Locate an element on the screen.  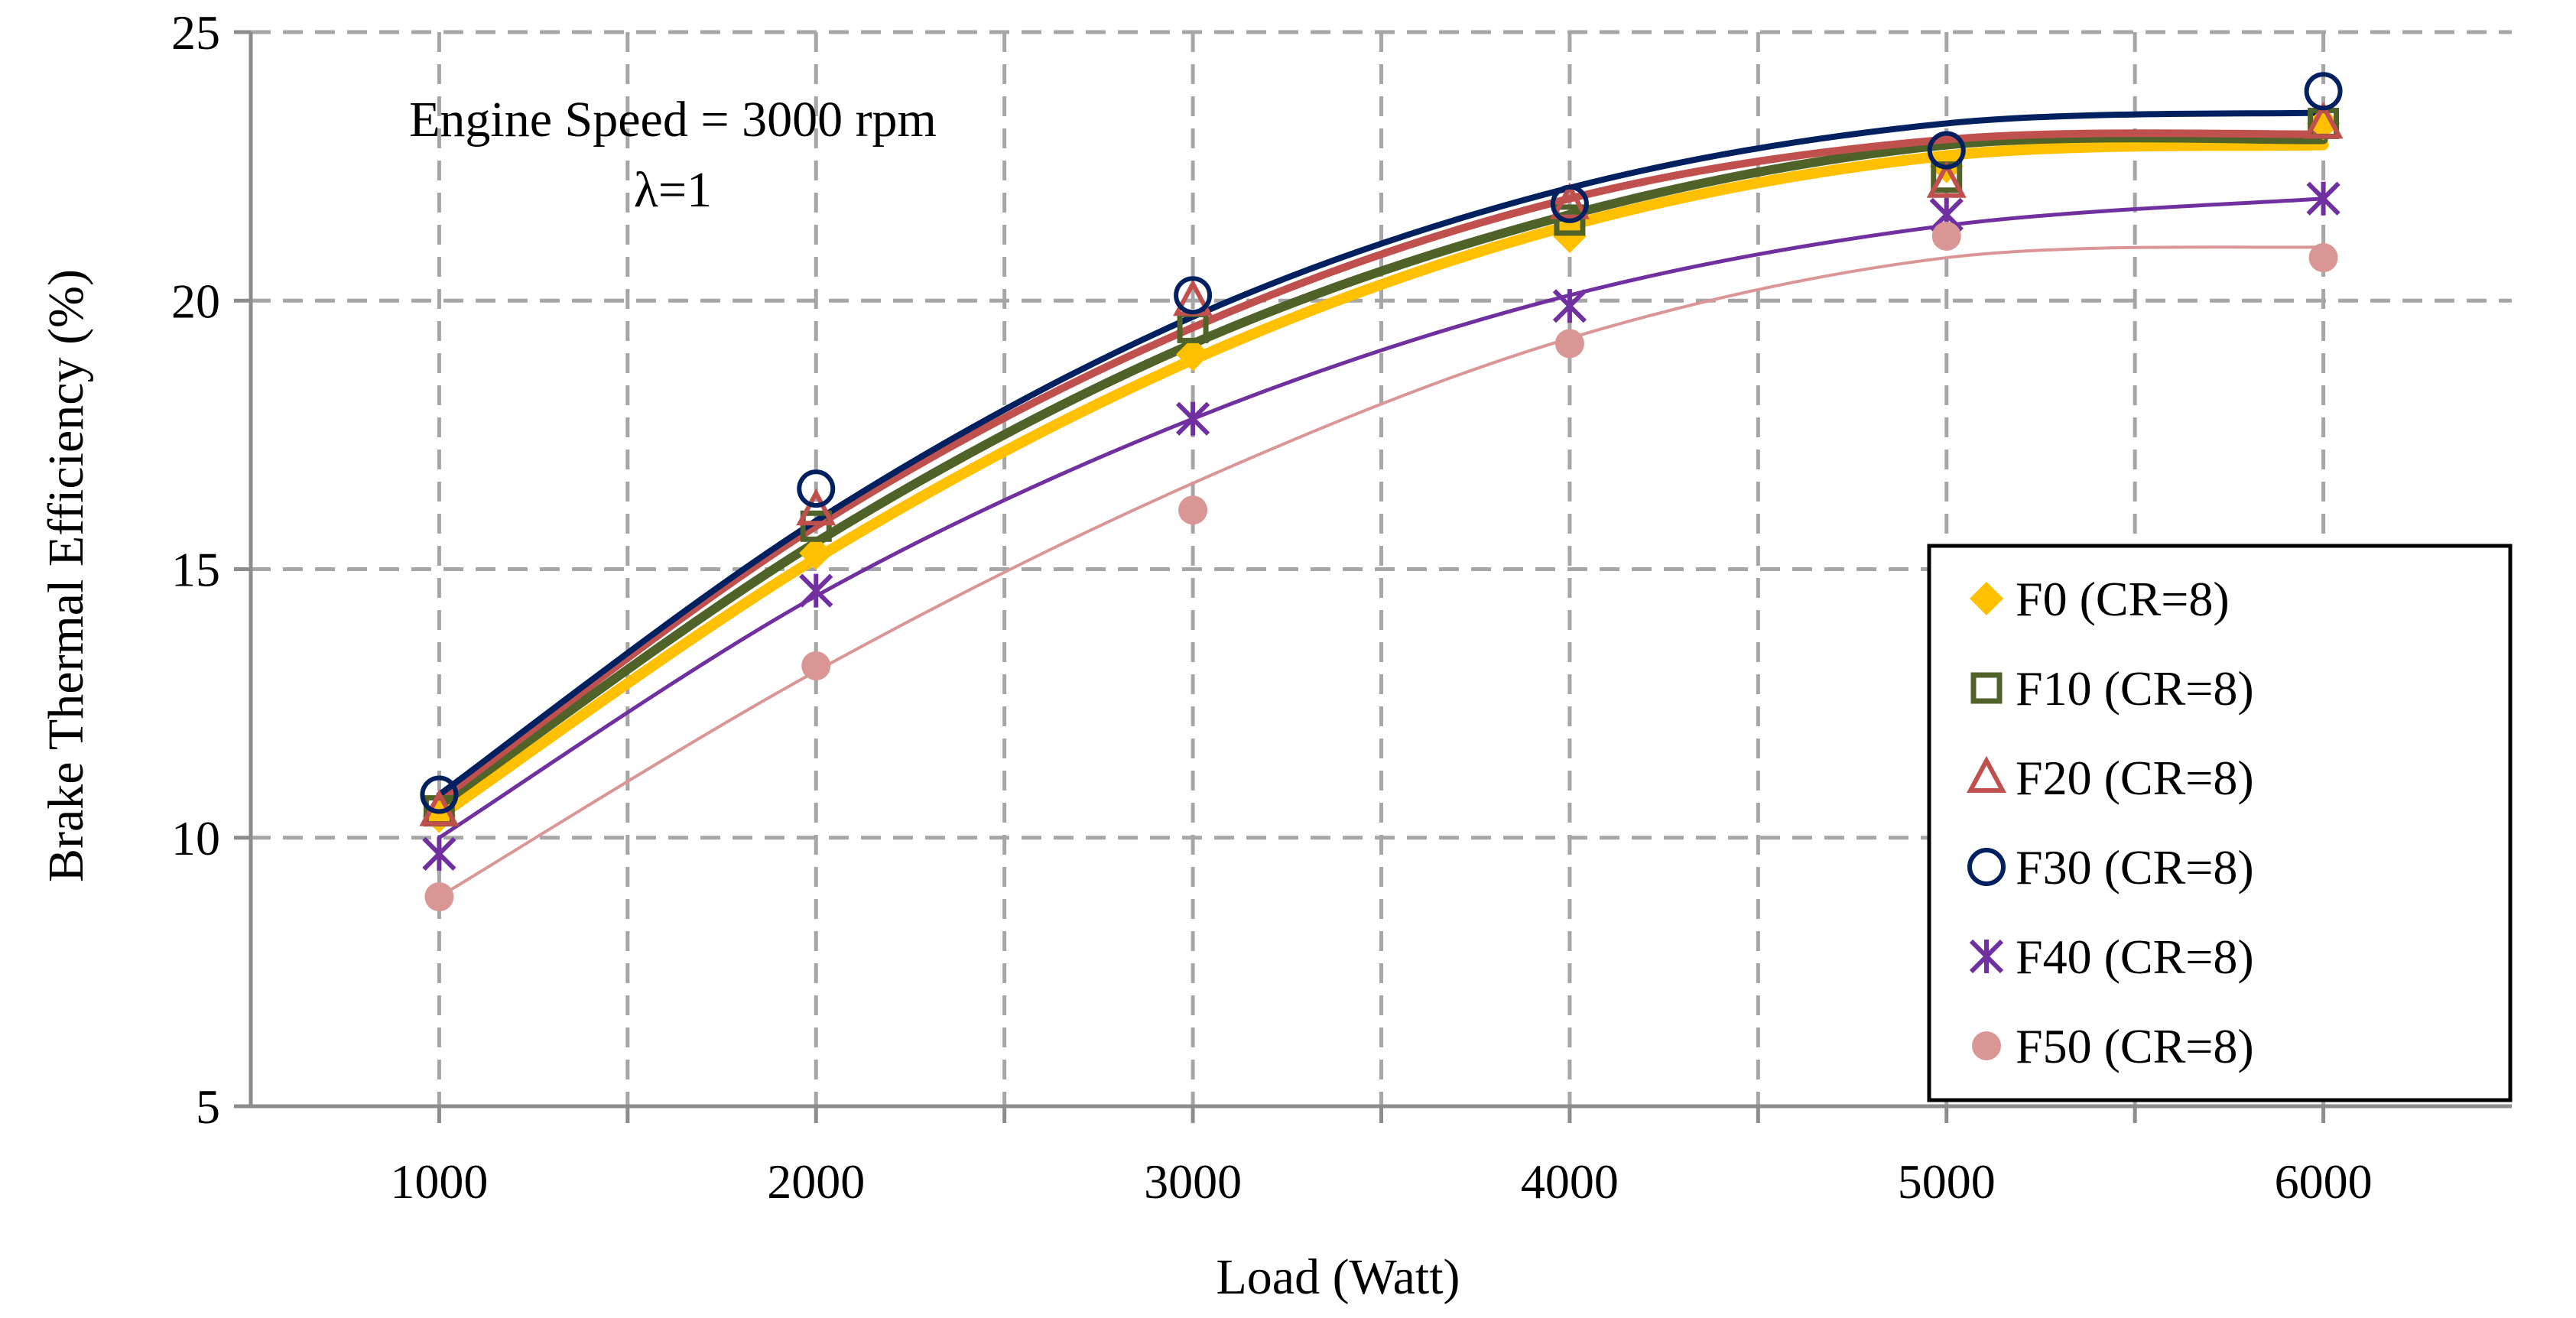
x-tick-label: 1000 is located at coordinates (439, 1181).